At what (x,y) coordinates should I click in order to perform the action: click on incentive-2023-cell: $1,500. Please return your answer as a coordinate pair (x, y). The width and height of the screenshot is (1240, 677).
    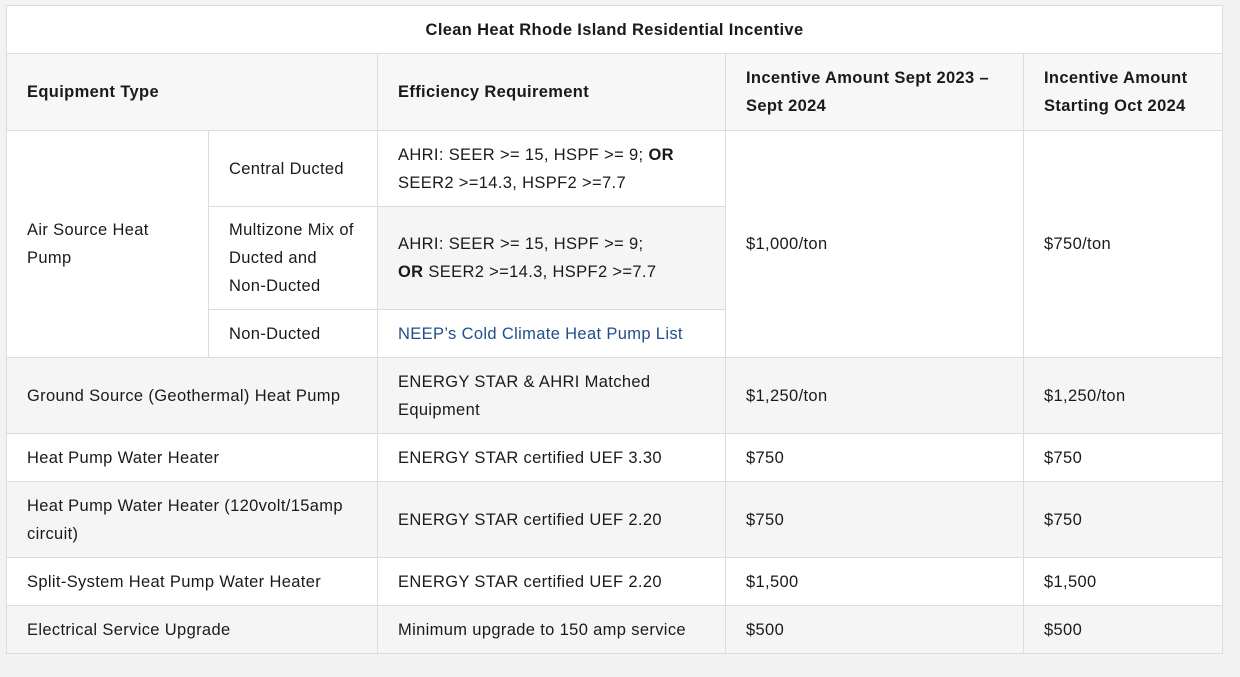
    Looking at the image, I should click on (874, 581).